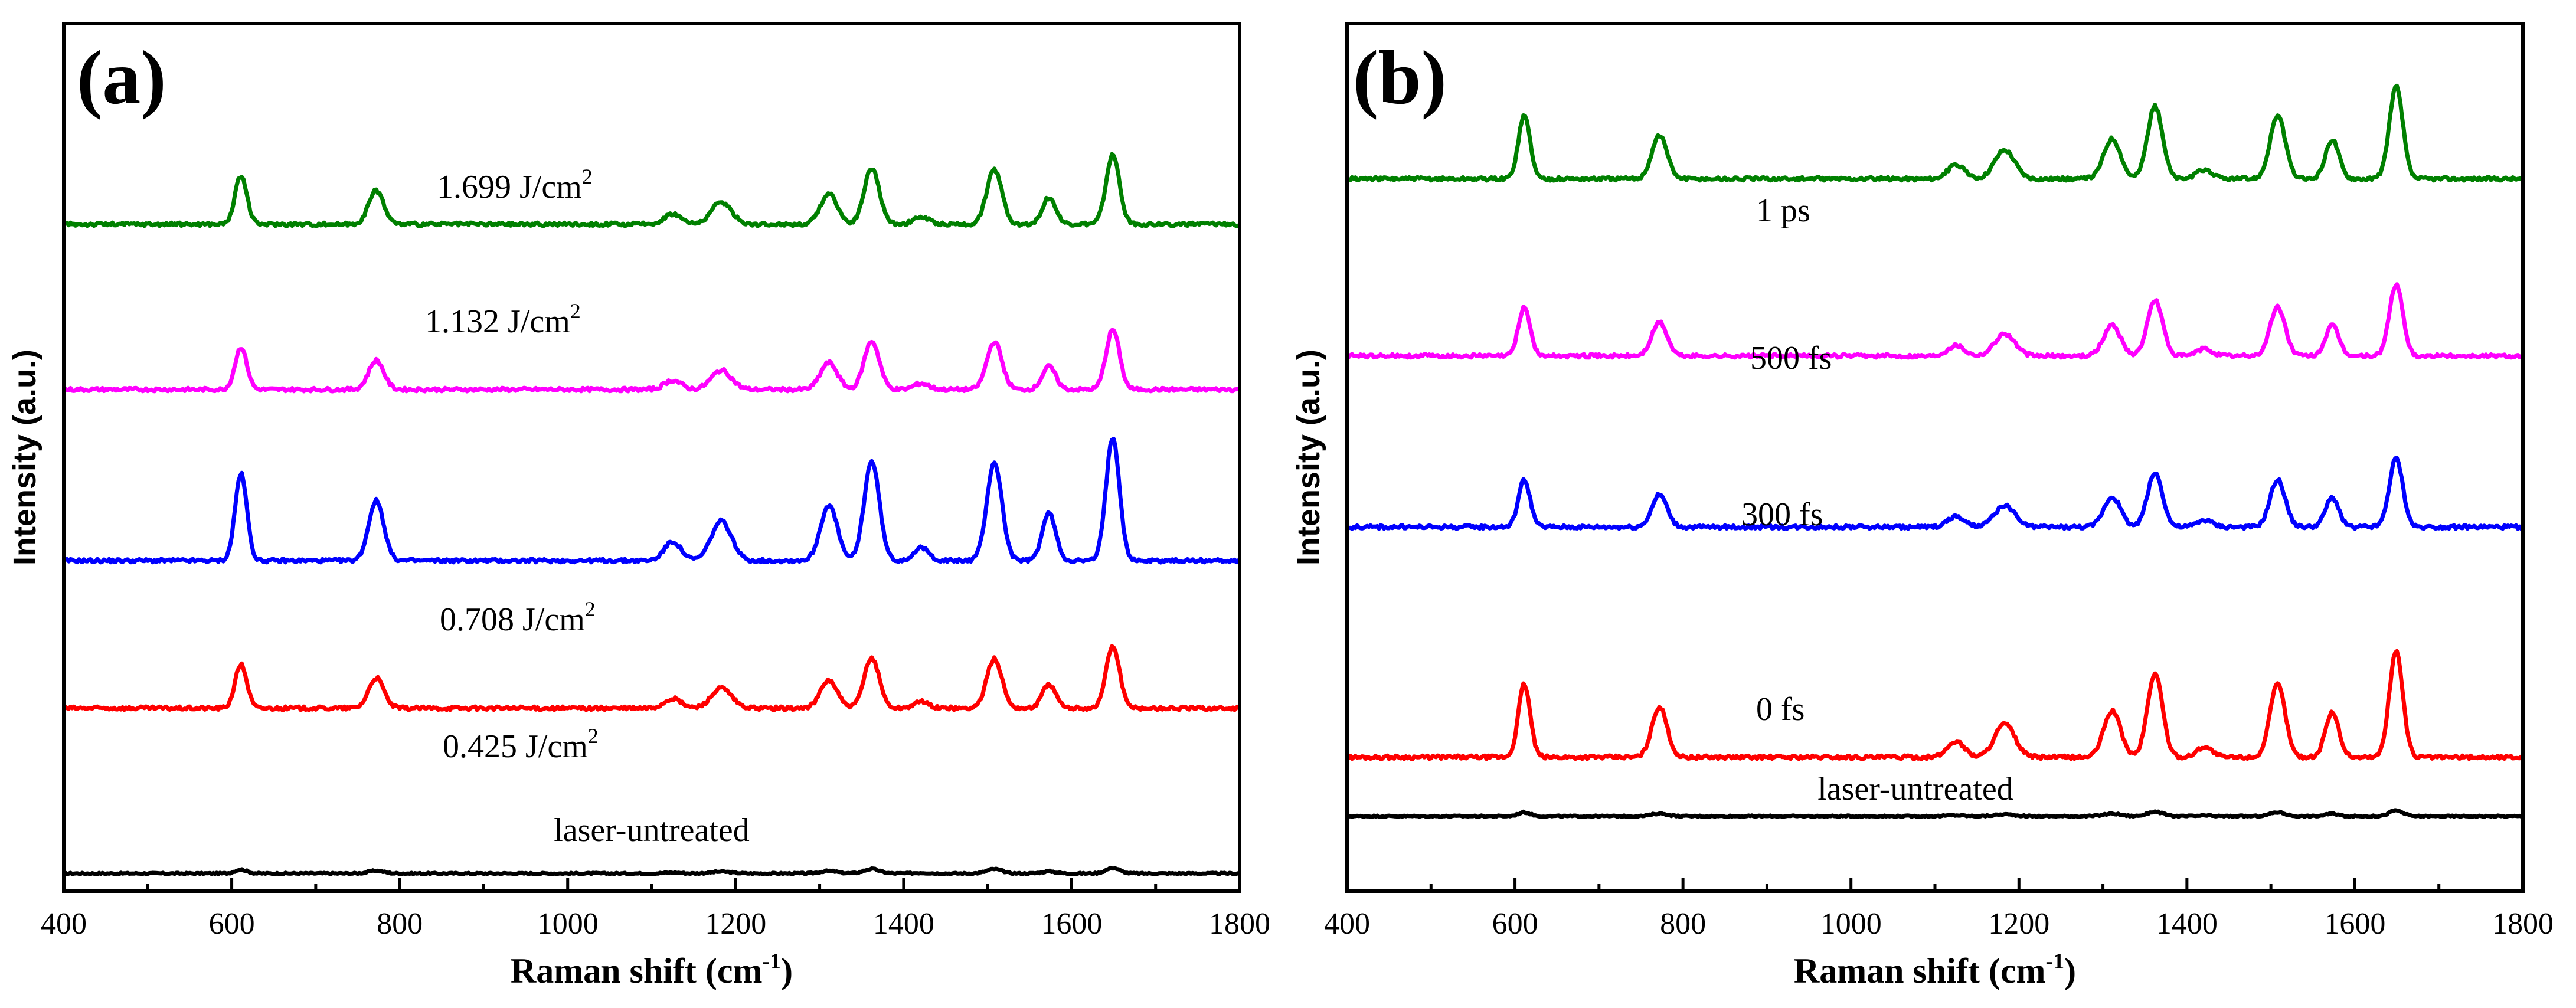  Describe the element at coordinates (25, 457) in the screenshot. I see `panel-a-y-axis-label: Intensity (a.u.)` at that location.